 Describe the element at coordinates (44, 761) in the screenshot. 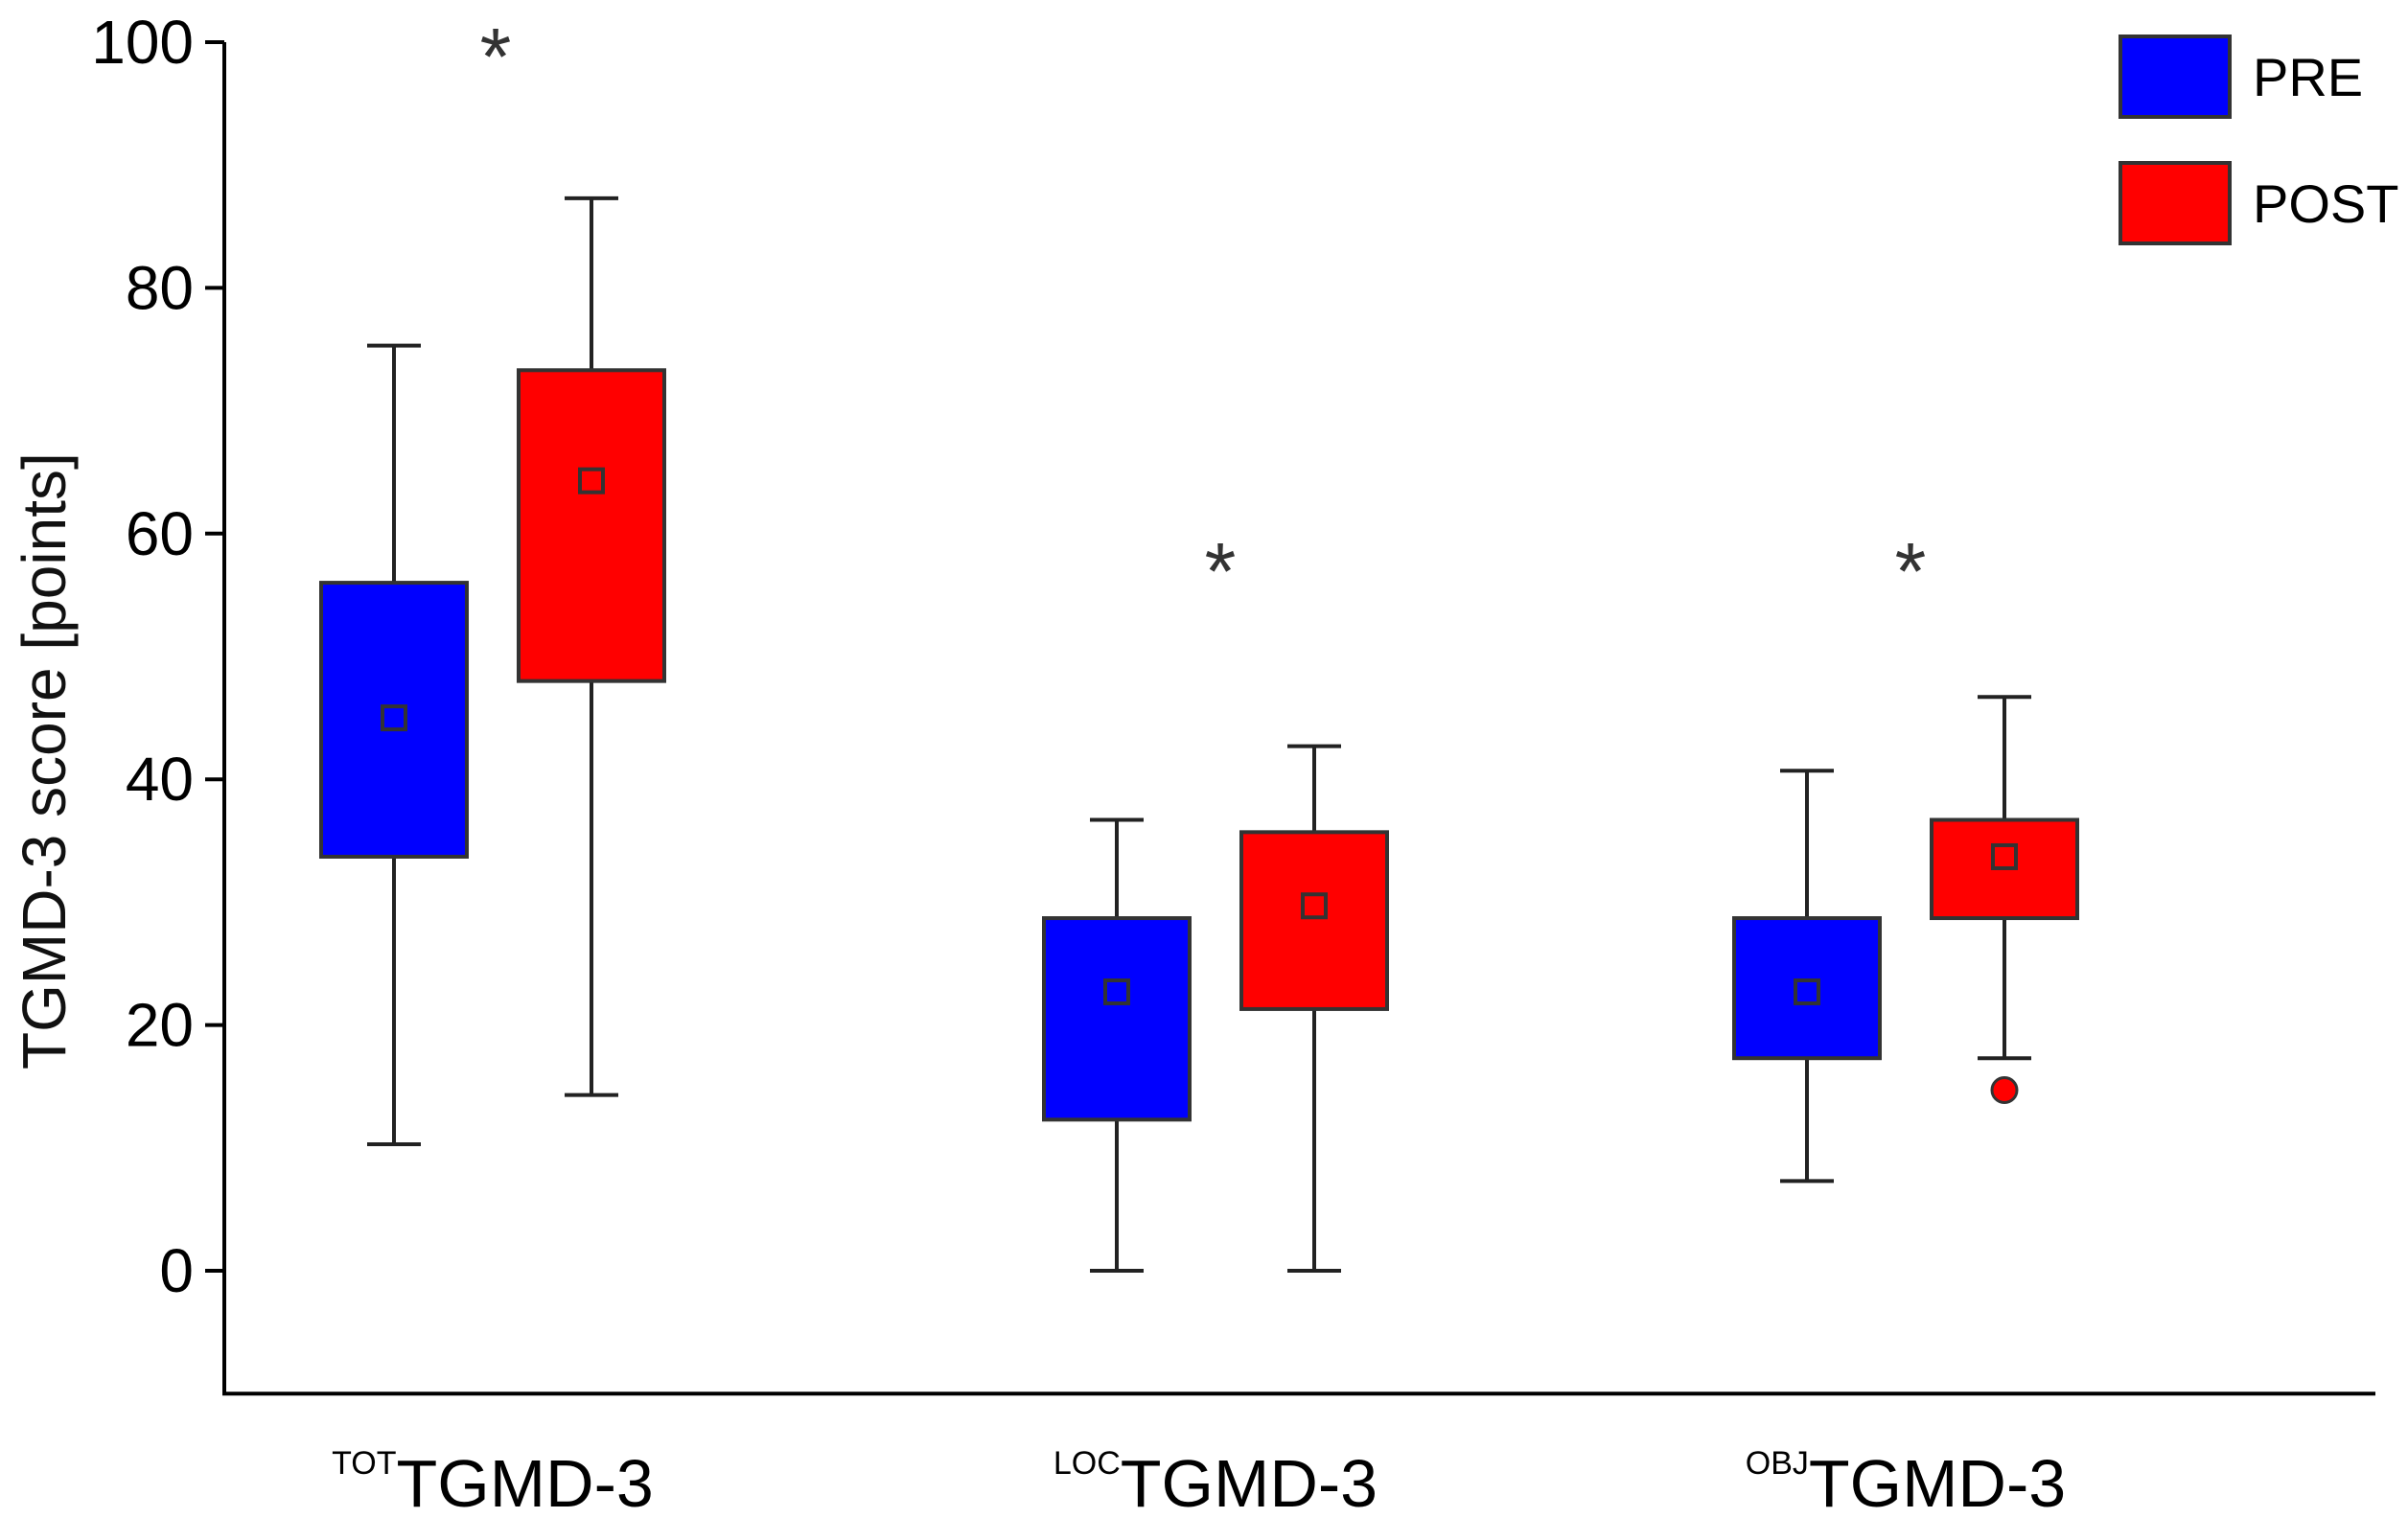

I see `y-axis-label: TGMD-3 score [points]` at that location.